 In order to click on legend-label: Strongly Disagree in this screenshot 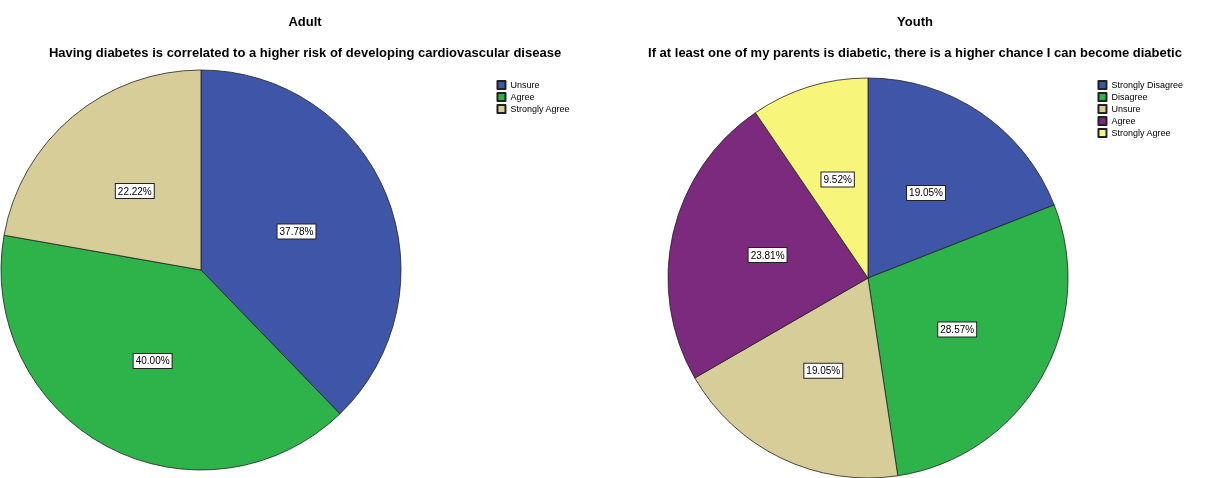, I will do `click(1147, 85)`.